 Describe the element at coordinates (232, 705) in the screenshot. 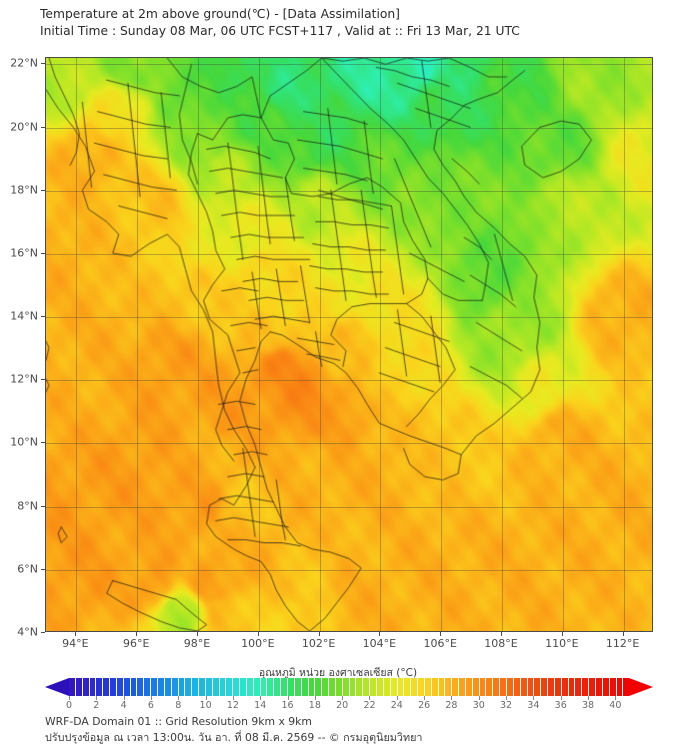

I see `colorbar-tick-label: 12` at that location.